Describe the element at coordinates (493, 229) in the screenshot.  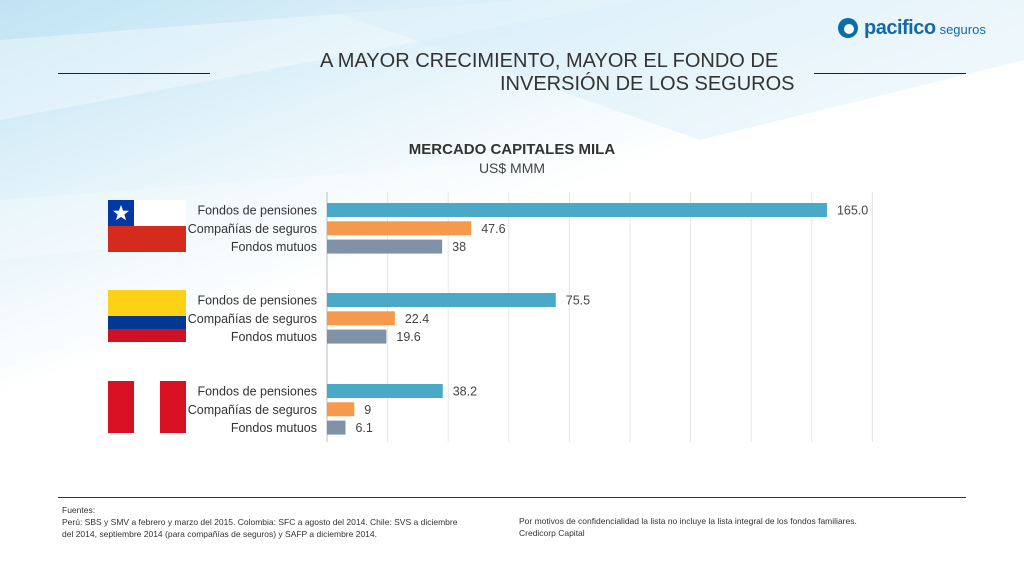
I see `data-label: 47.6` at that location.